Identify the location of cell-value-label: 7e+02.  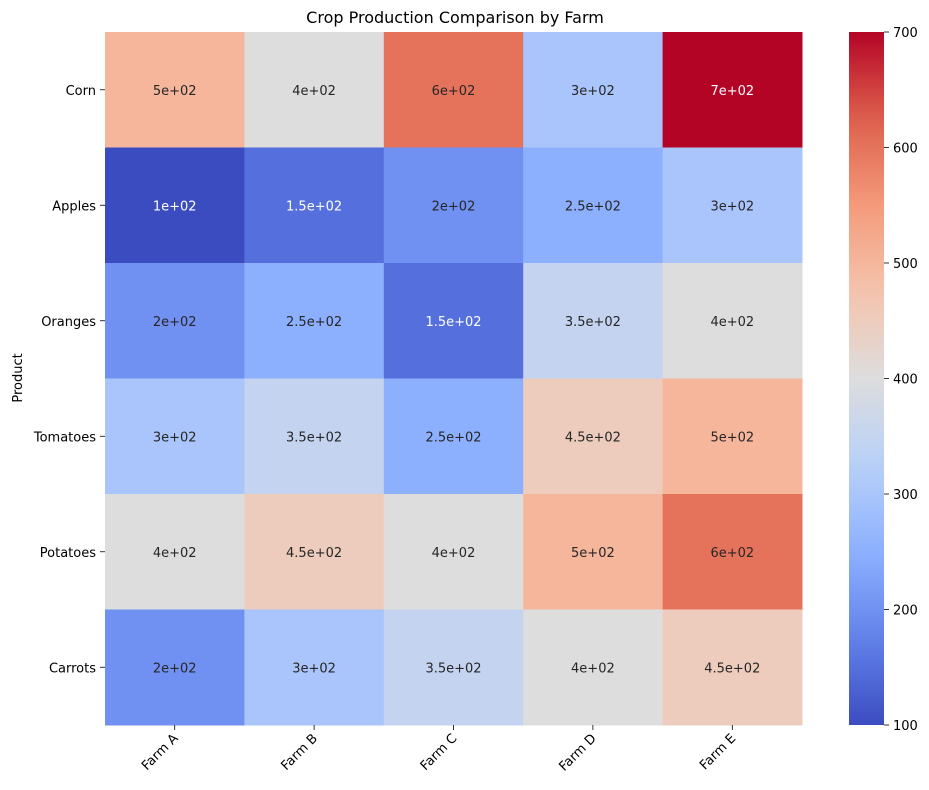
(732, 91).